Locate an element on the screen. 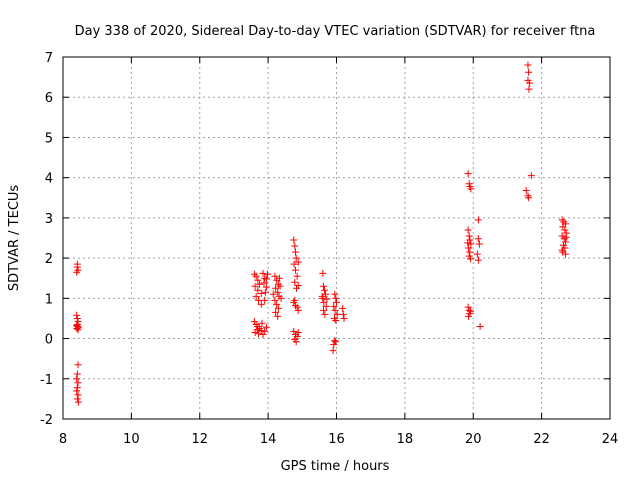 This screenshot has width=640, height=480. x-tick-label: 14 is located at coordinates (268, 439).